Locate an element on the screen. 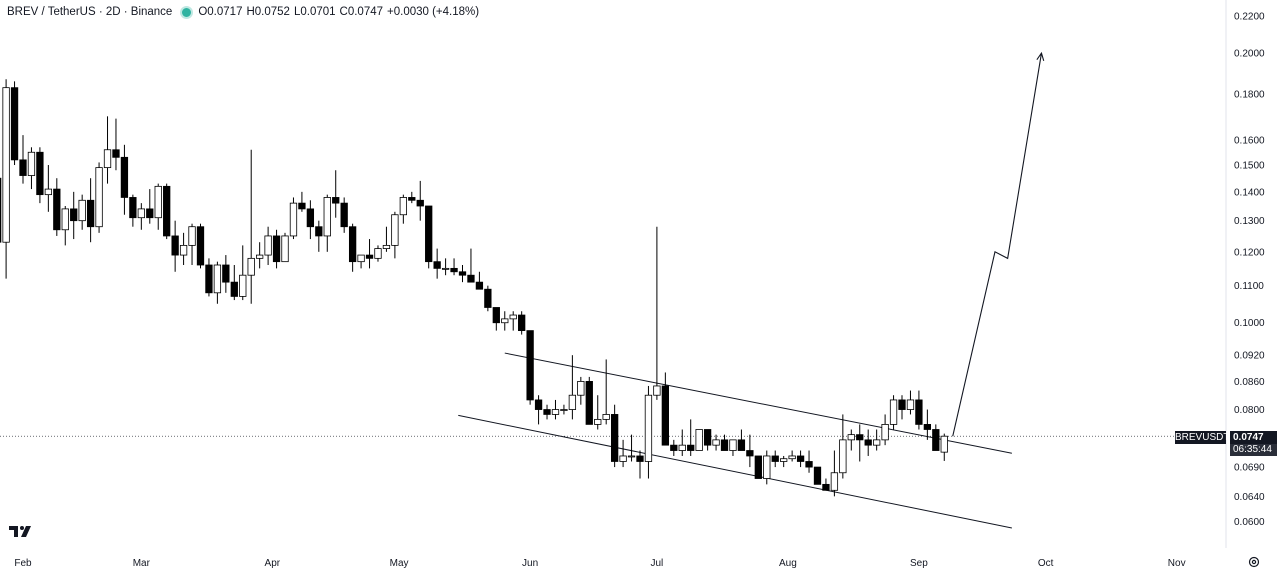  price-tick-label: 0.1000 is located at coordinates (1249, 323).